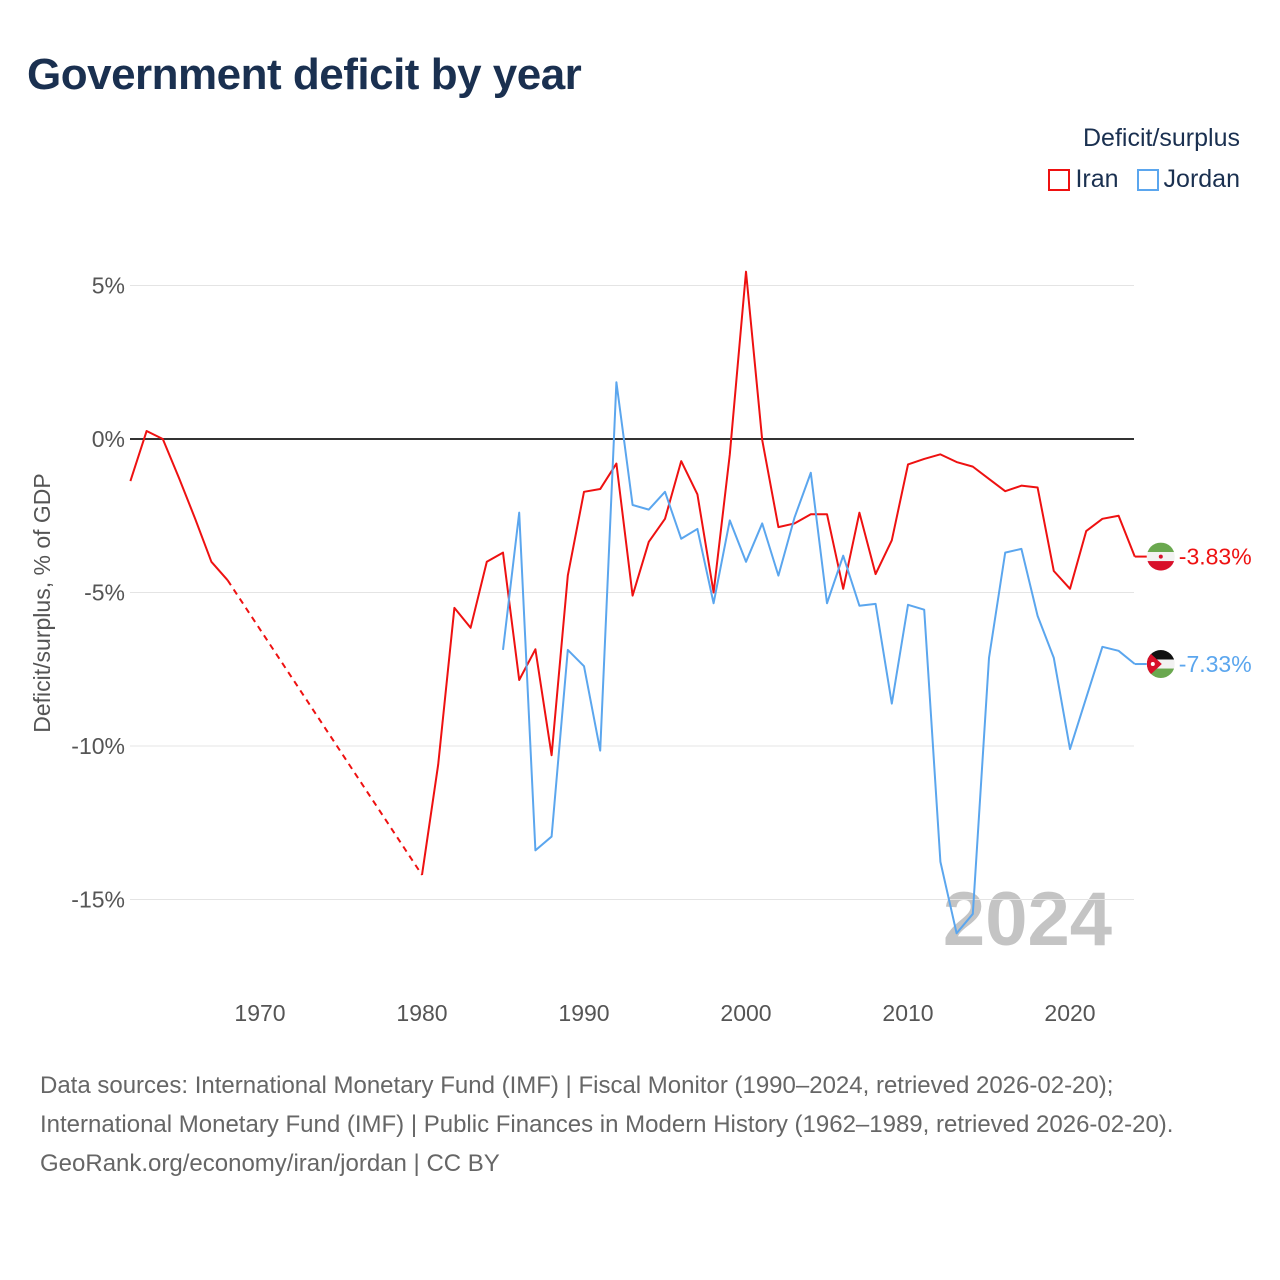 This screenshot has width=1280, height=1280. I want to click on x-tick-label: 2000, so click(745, 1013).